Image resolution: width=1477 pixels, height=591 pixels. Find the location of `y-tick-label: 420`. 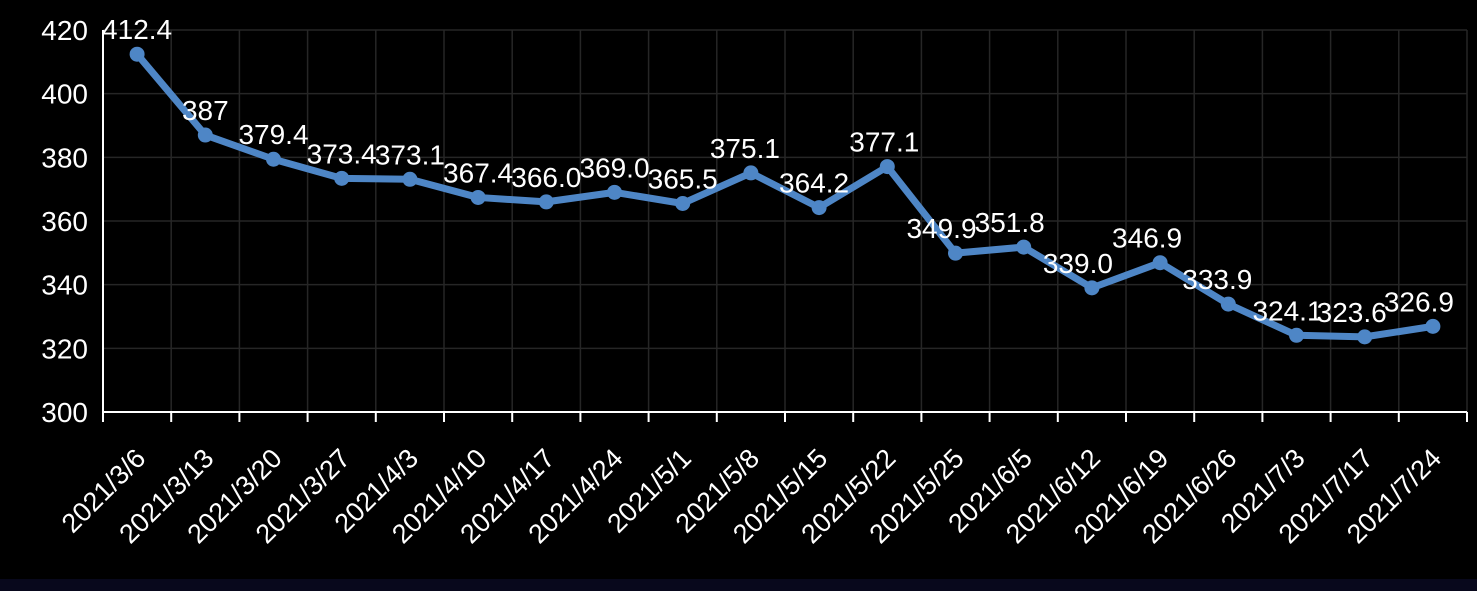

y-tick-label: 420 is located at coordinates (64, 30).